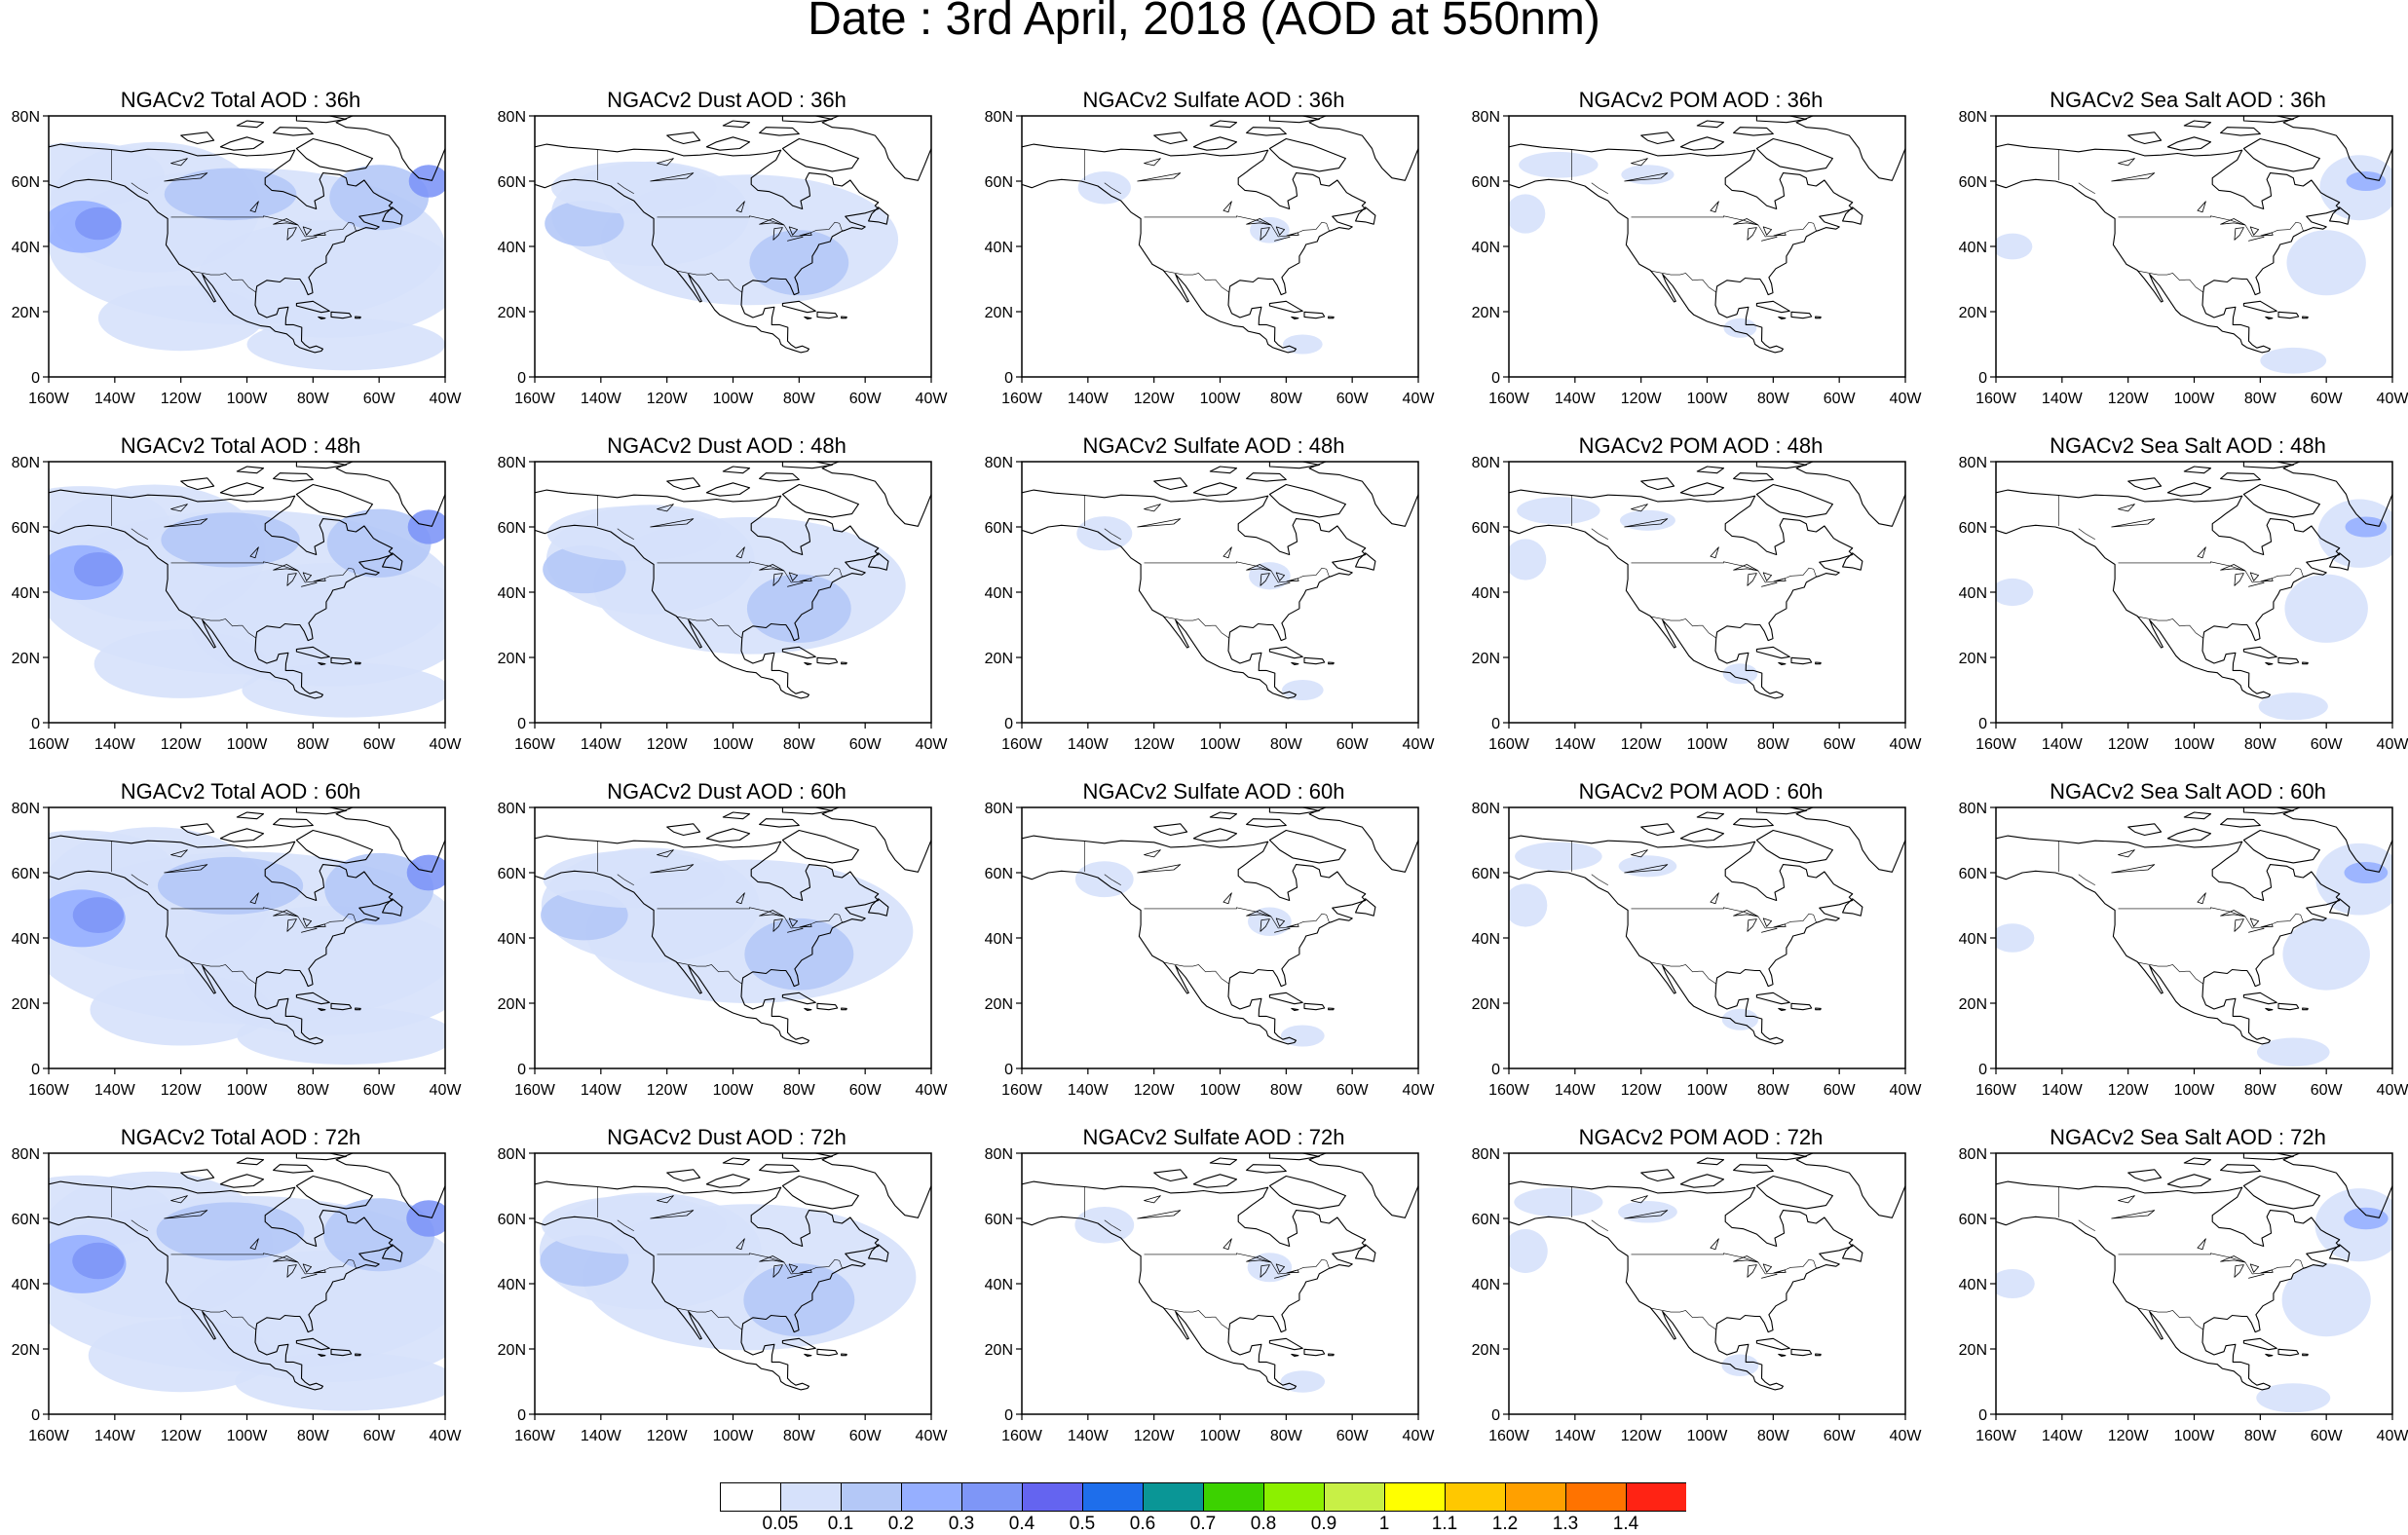  Describe the element at coordinates (1213, 1137) in the screenshot. I see `panel-title: NGACv2 Sulfate AOD : 72h` at that location.